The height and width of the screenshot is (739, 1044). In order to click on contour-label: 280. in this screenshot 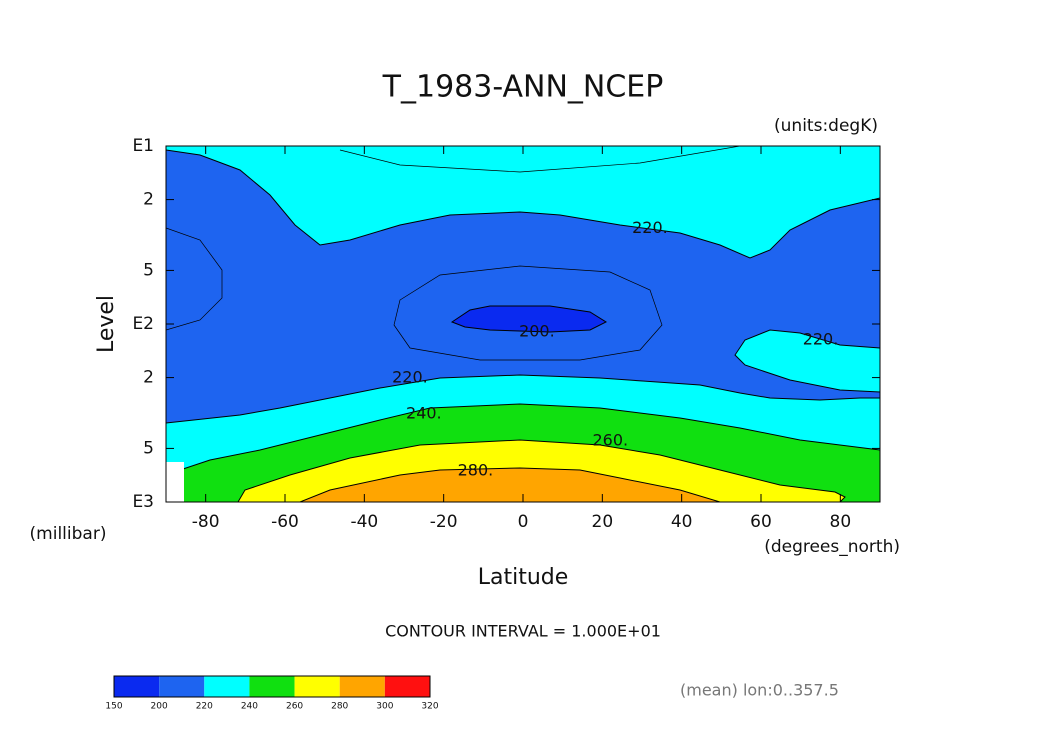, I will do `click(476, 470)`.